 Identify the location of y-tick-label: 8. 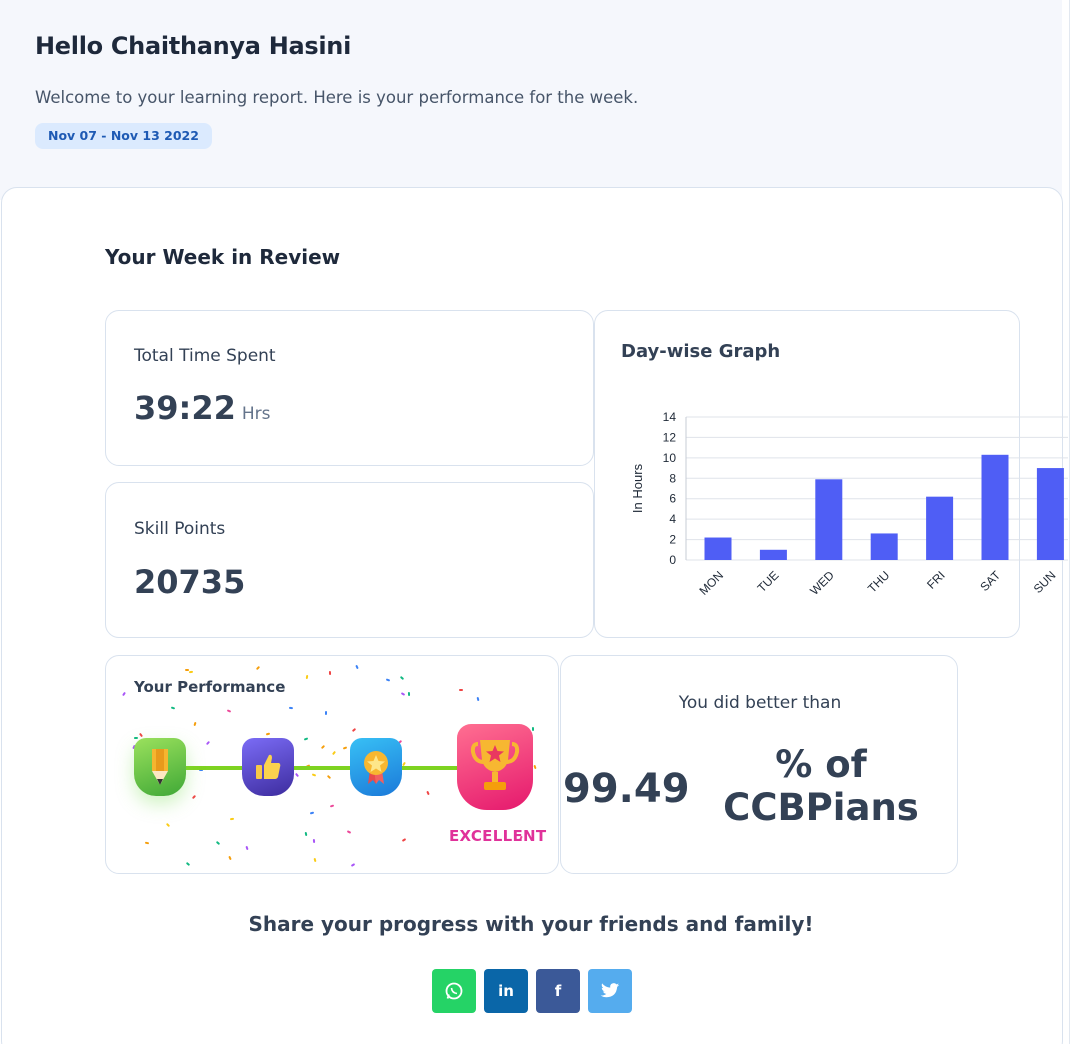
(672, 478).